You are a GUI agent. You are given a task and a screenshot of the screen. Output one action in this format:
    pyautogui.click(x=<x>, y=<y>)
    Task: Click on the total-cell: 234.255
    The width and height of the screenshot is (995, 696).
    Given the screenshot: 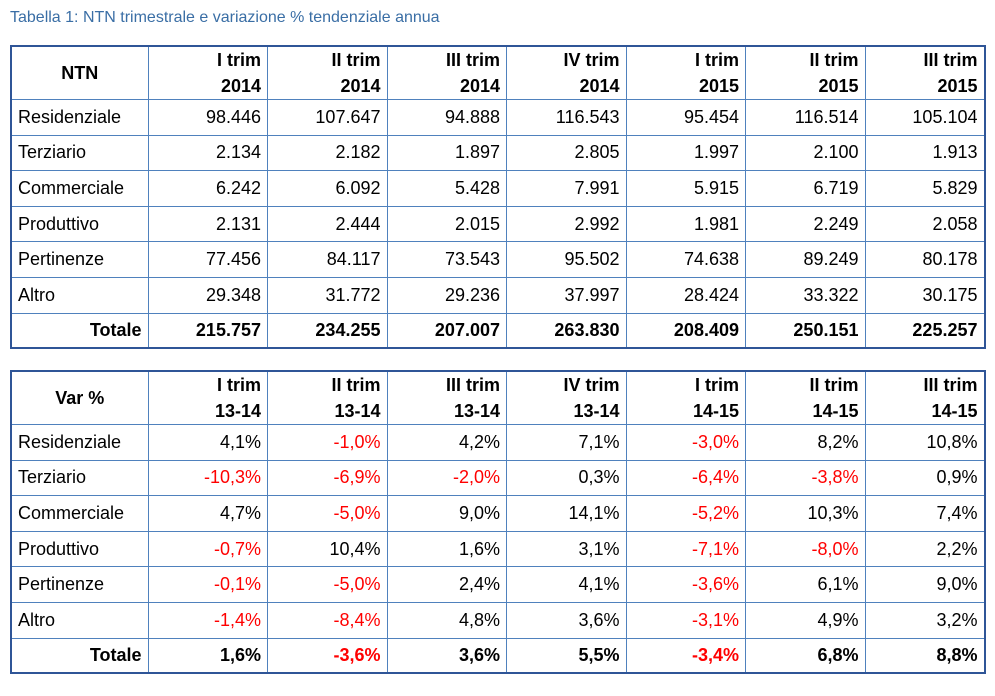 What is the action you would take?
    pyautogui.click(x=327, y=330)
    